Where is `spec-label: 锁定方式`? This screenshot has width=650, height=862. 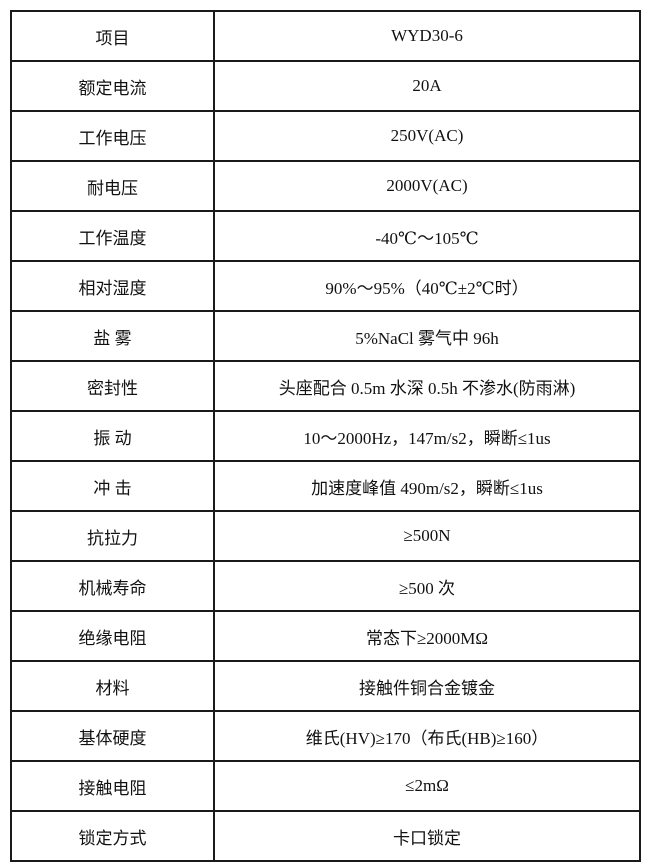 spec-label: 锁定方式 is located at coordinates (112, 836).